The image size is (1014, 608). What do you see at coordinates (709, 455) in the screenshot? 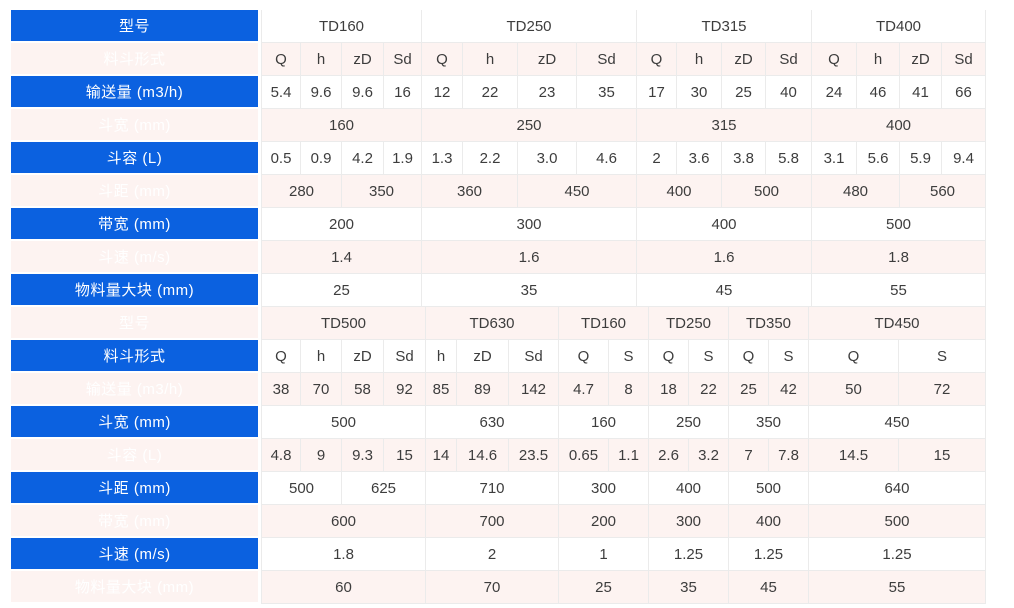
I see `data-cell: 3.2` at bounding box center [709, 455].